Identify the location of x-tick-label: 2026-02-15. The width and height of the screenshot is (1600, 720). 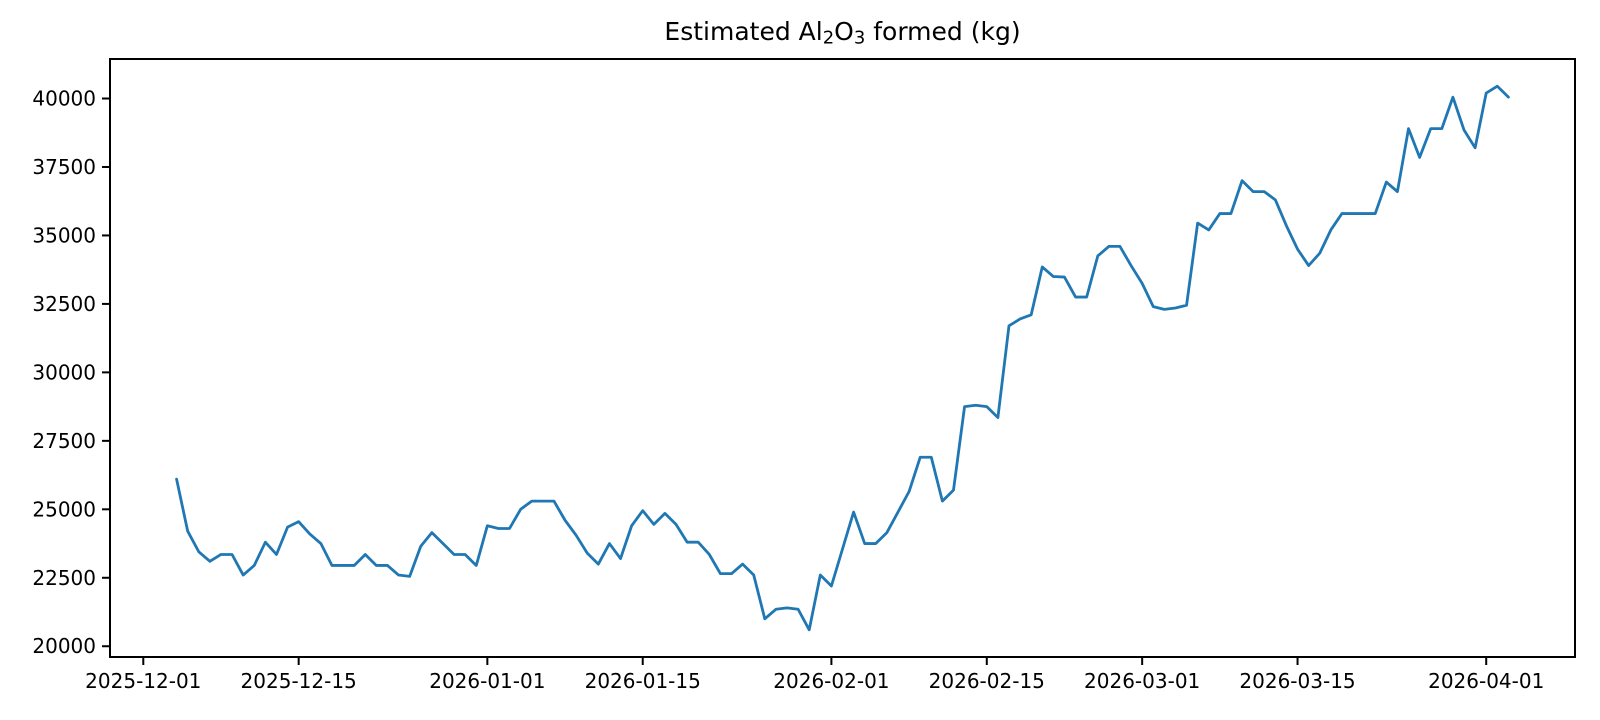
(987, 681).